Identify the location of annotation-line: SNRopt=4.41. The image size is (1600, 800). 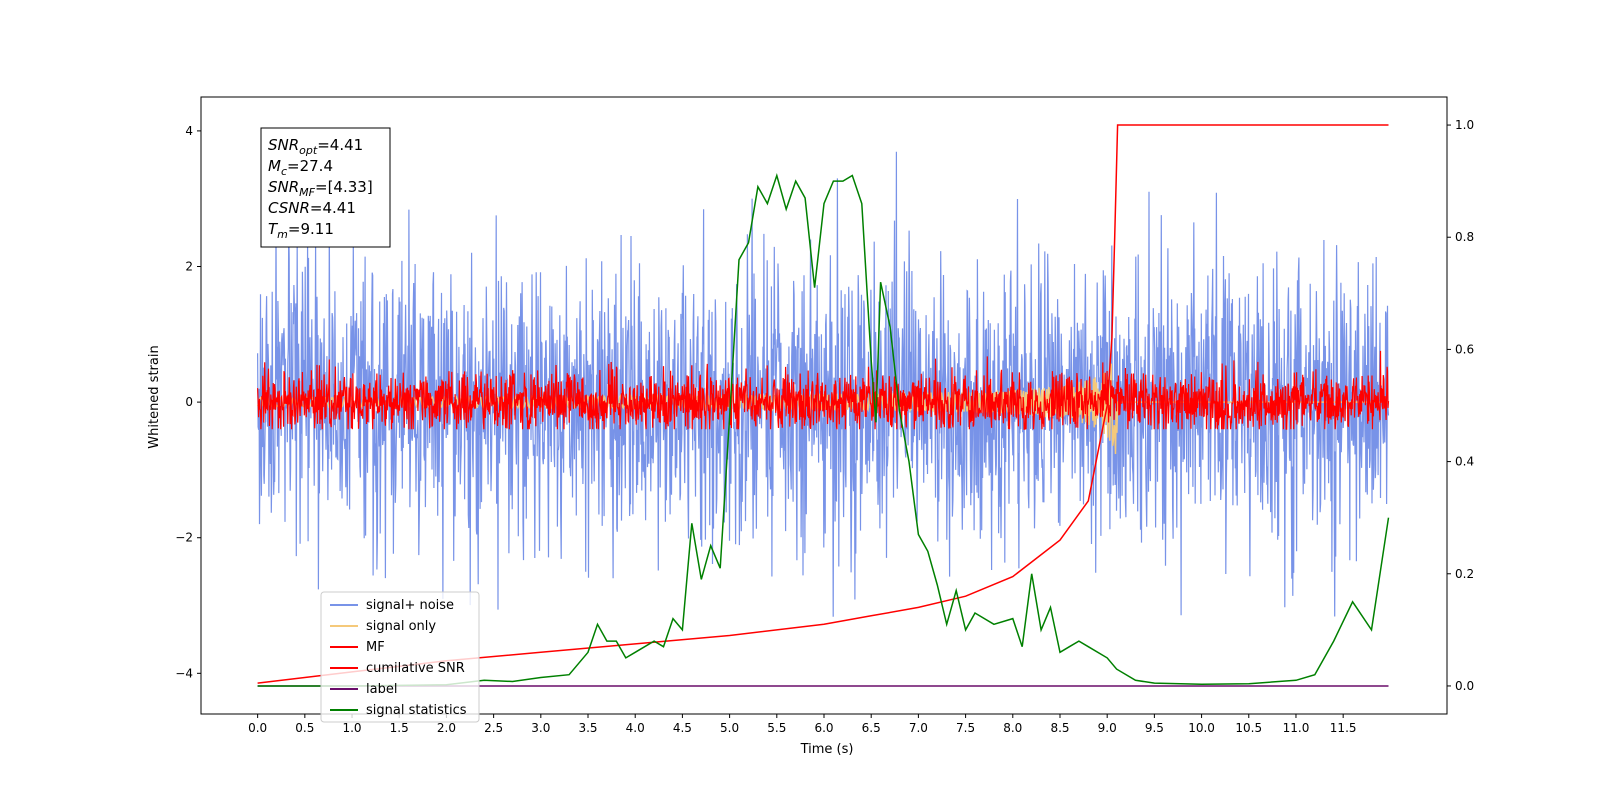
(315, 146).